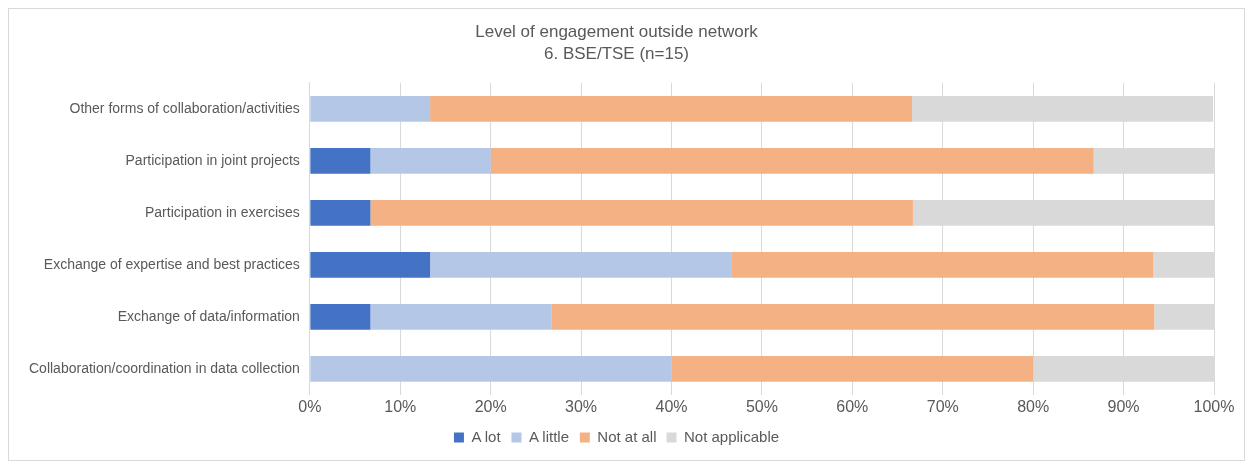  I want to click on x-tick-label: 30%, so click(581, 406).